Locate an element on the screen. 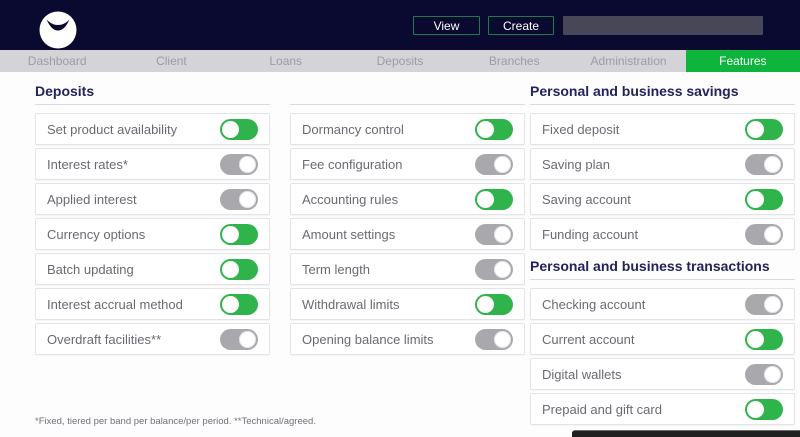  tab-deposits: Deposits is located at coordinates (400, 61).